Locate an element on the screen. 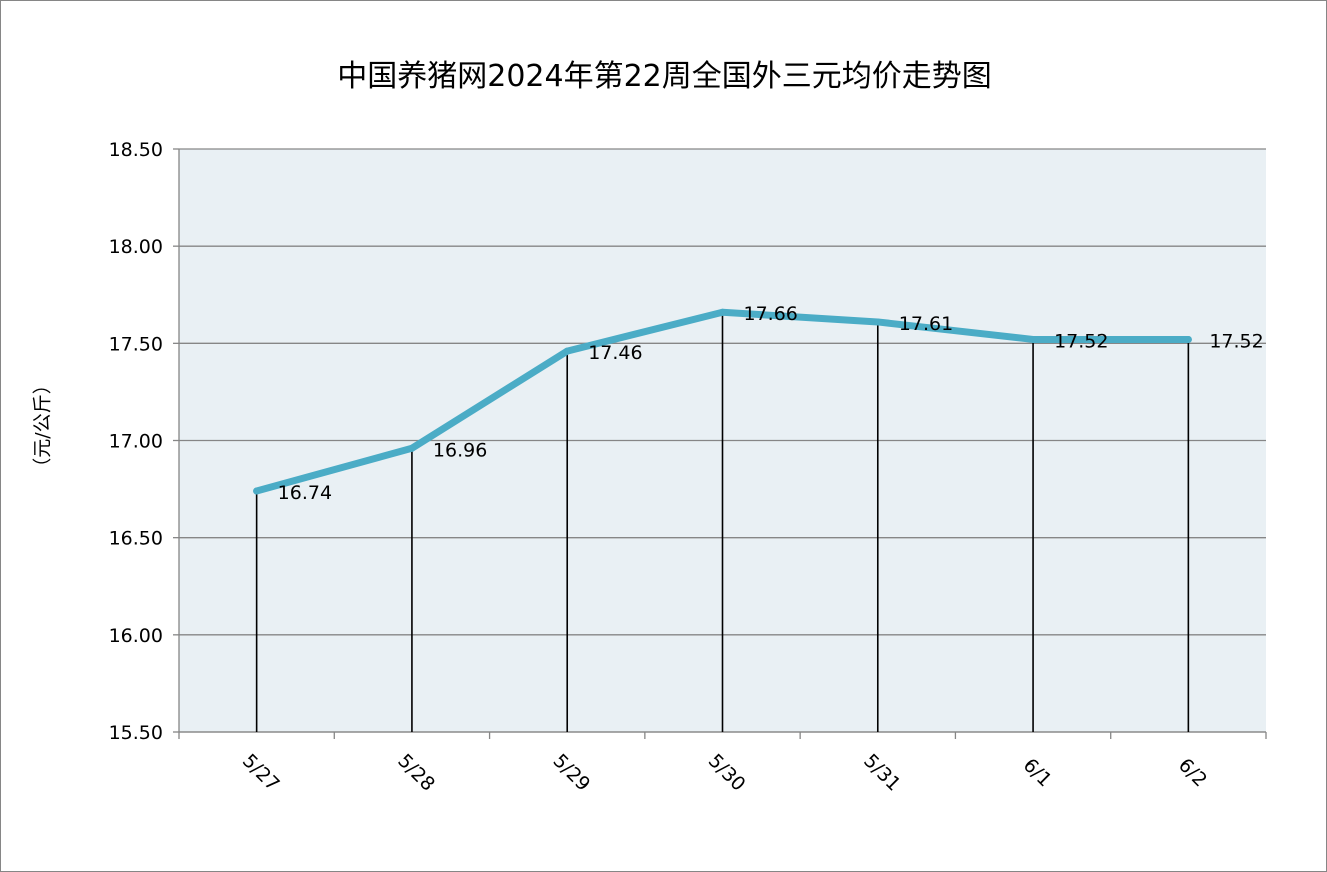 This screenshot has width=1327, height=872. x-tick-labels: 5/27 5/28 5/29 5/30 5/31 6/1 6/2 is located at coordinates (724, 773).